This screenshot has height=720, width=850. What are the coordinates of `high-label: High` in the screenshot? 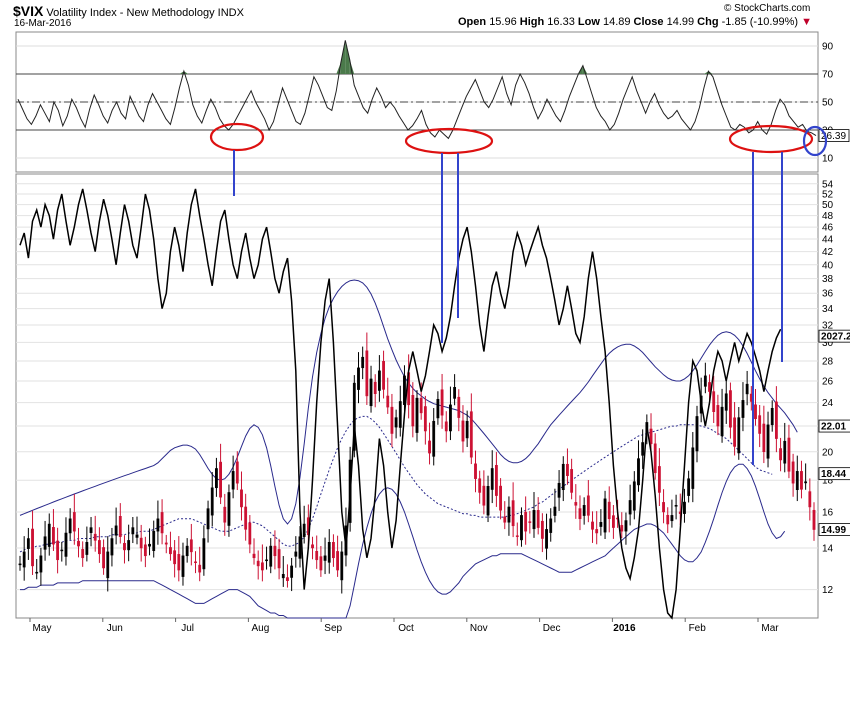 It's located at (532, 22).